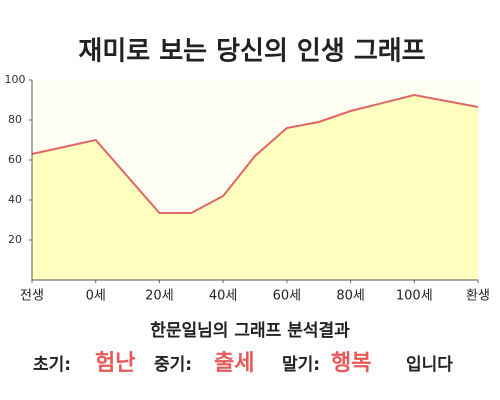  What do you see at coordinates (414, 296) in the screenshot?
I see `x-tick-label: 100세` at bounding box center [414, 296].